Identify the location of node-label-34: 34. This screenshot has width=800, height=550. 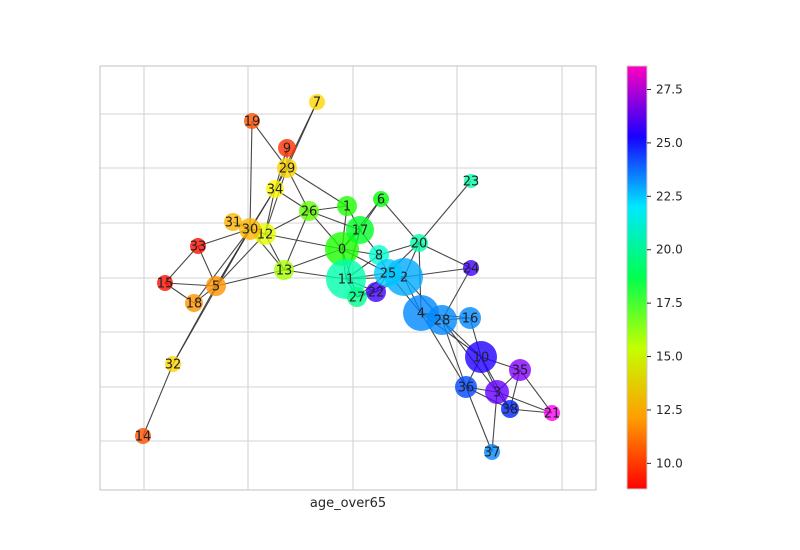
(275, 190).